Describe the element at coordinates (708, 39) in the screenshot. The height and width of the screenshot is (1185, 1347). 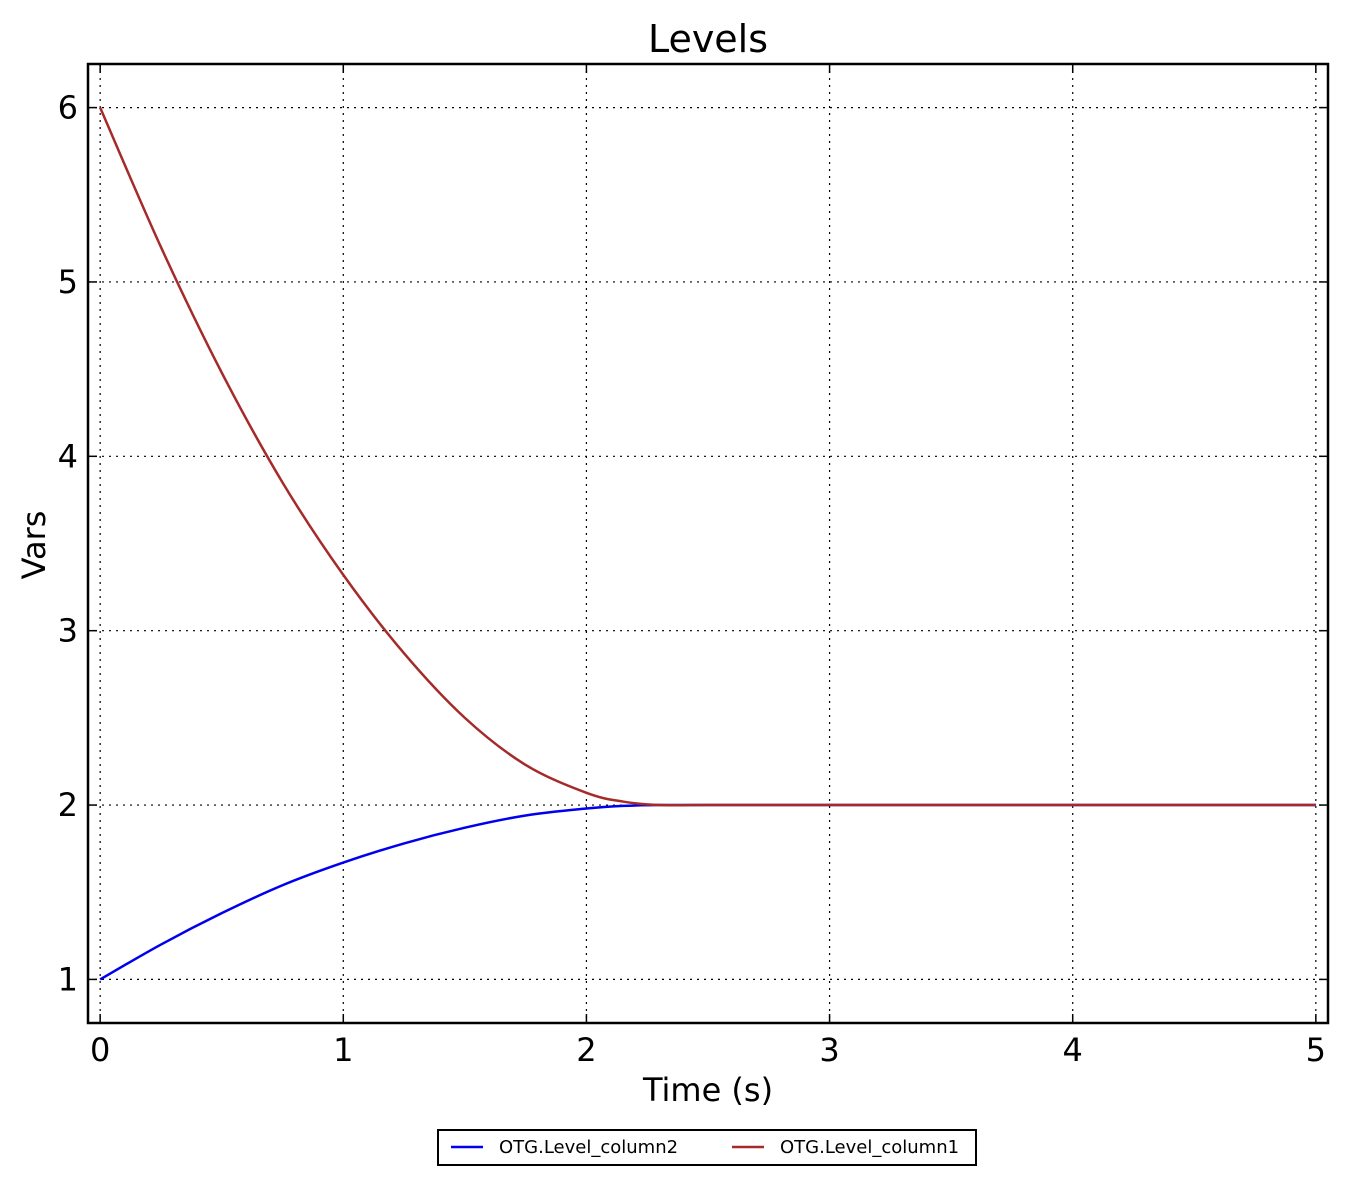
I see `chart-title: Levels` at that location.